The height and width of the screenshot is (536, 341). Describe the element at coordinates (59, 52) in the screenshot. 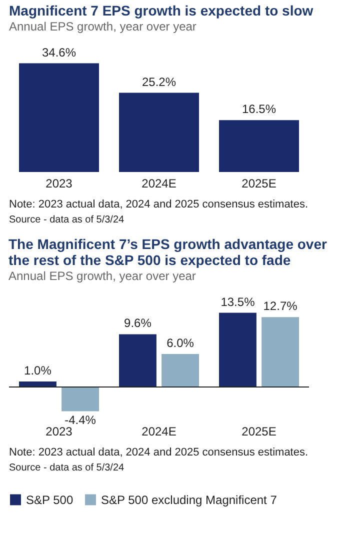

I see `data-label: 34.6%` at that location.